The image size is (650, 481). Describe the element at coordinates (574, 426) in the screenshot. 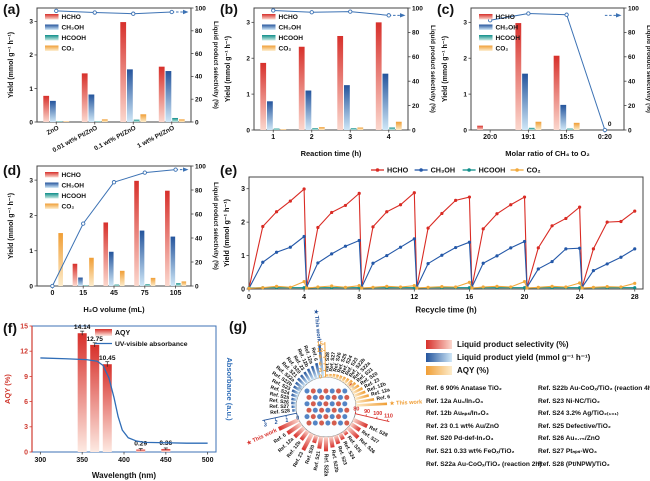

I see `reference-item: Ref. S25 Defective/TiO₂` at that location.